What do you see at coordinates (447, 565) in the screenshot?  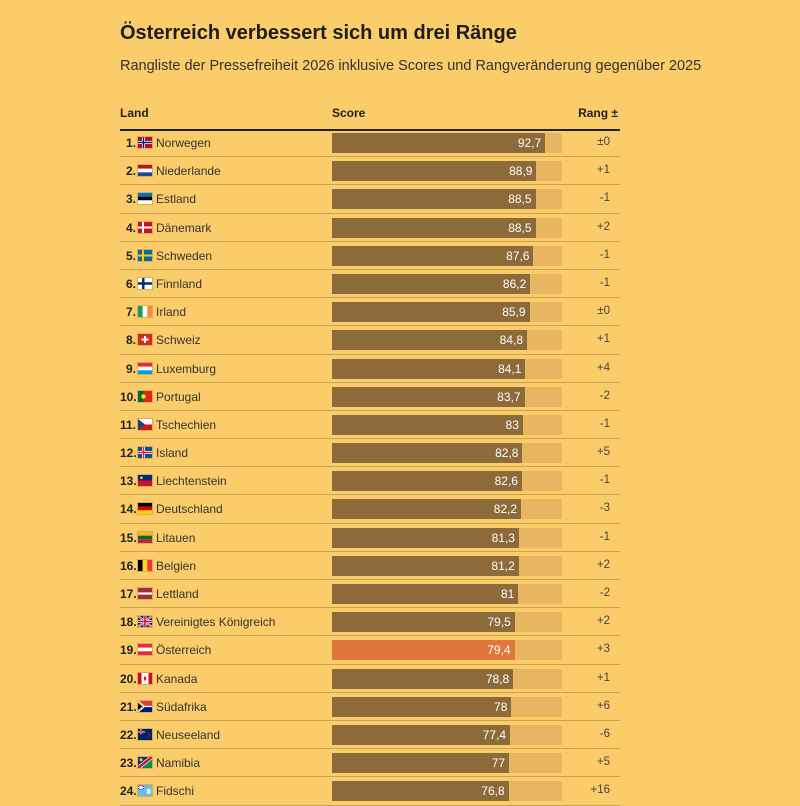 I see `score-bar-track: 81,2` at bounding box center [447, 565].